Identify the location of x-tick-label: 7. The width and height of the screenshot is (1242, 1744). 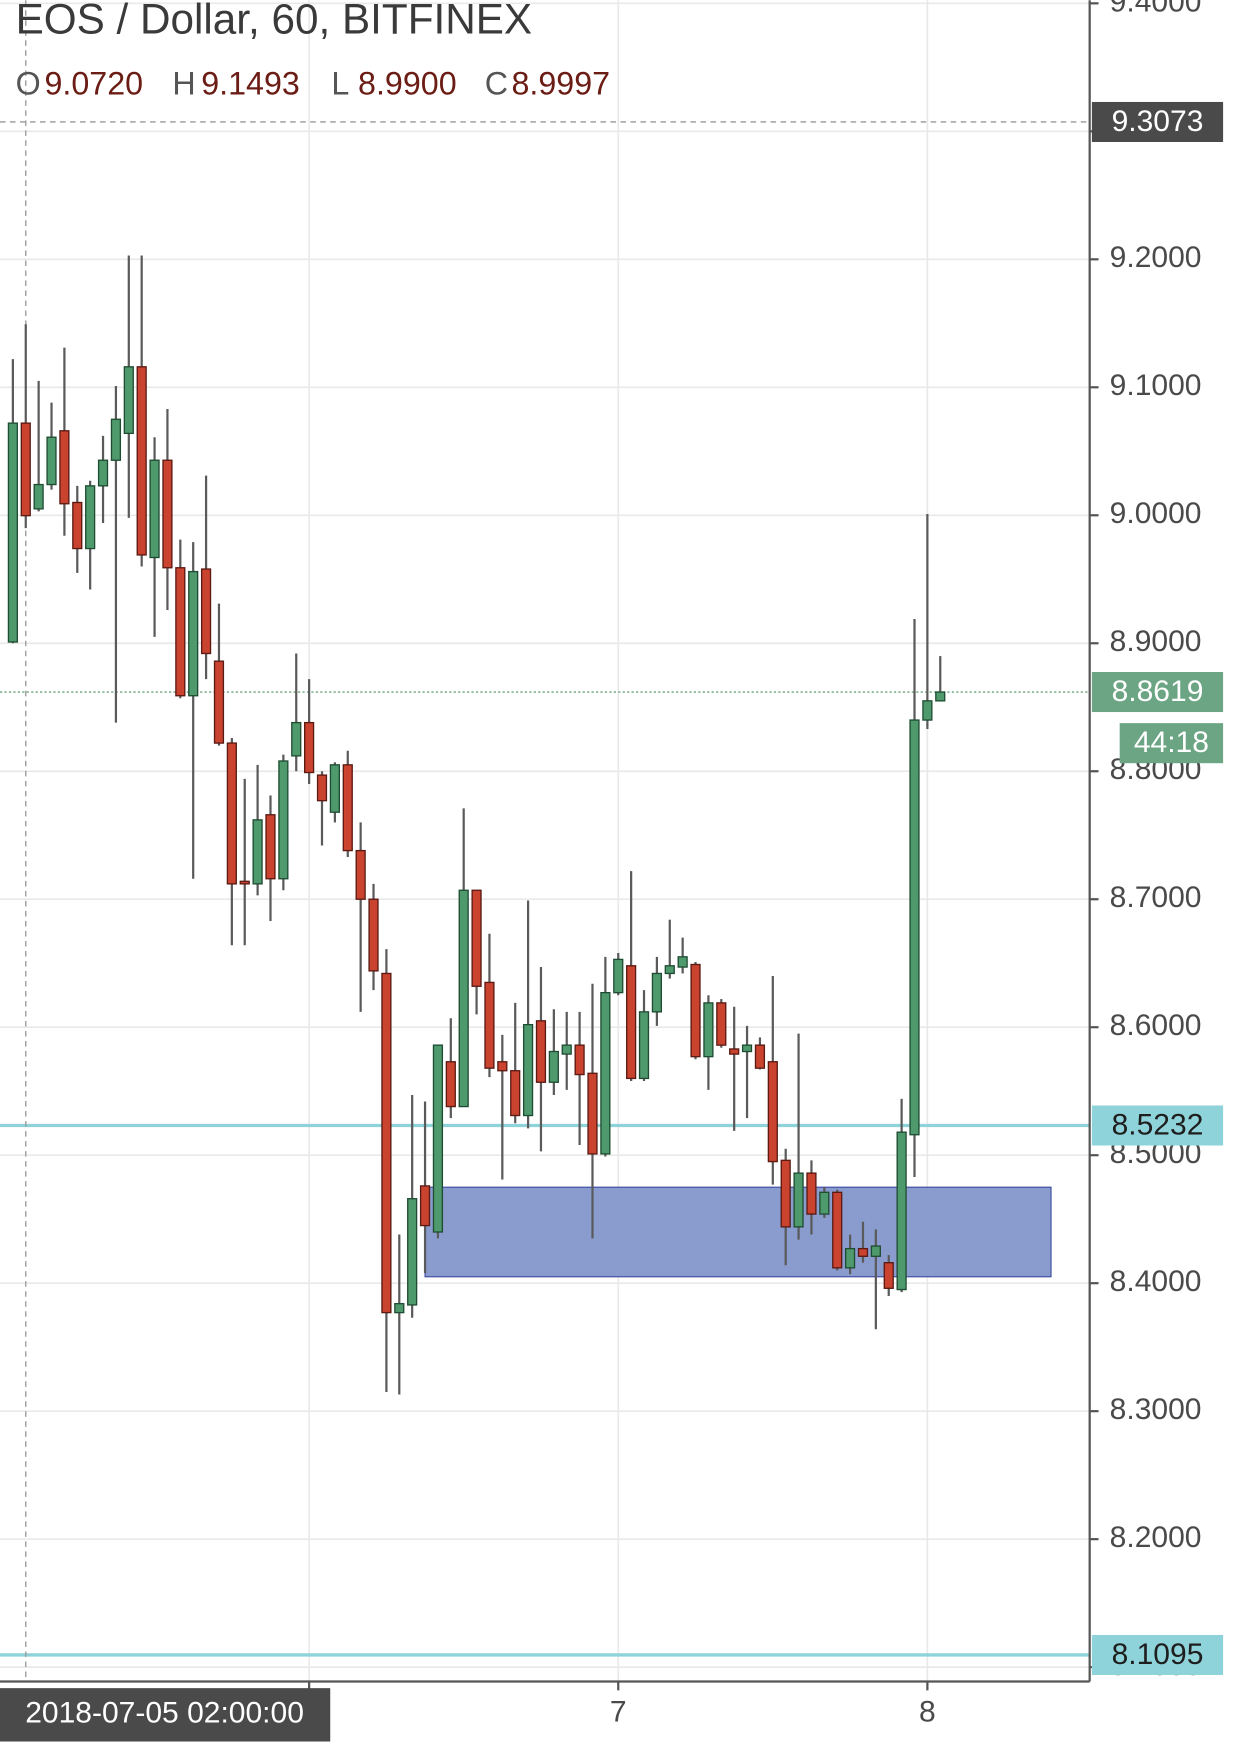
(618, 1712).